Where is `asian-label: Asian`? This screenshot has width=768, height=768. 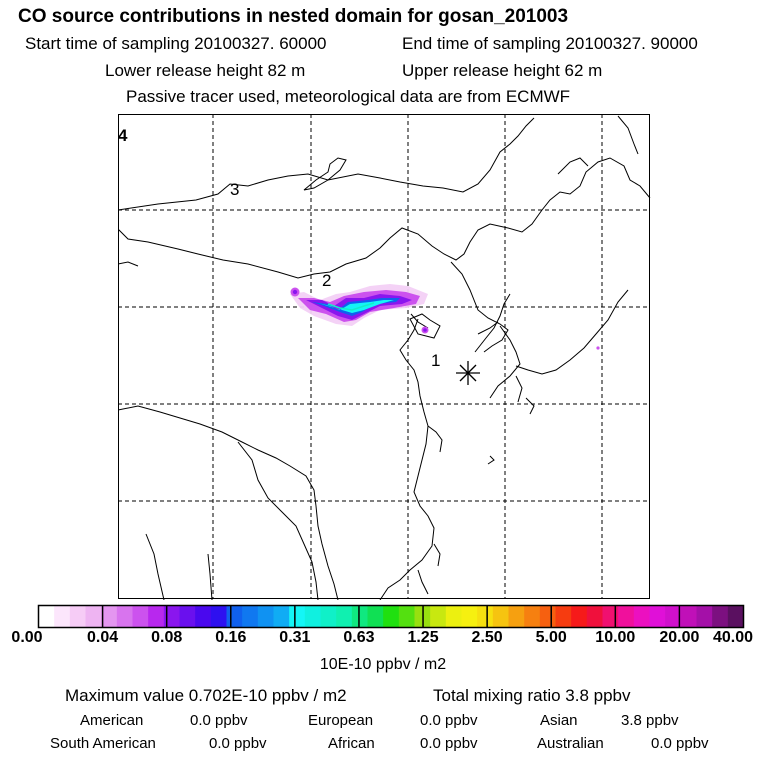
asian-label: Asian is located at coordinates (559, 720).